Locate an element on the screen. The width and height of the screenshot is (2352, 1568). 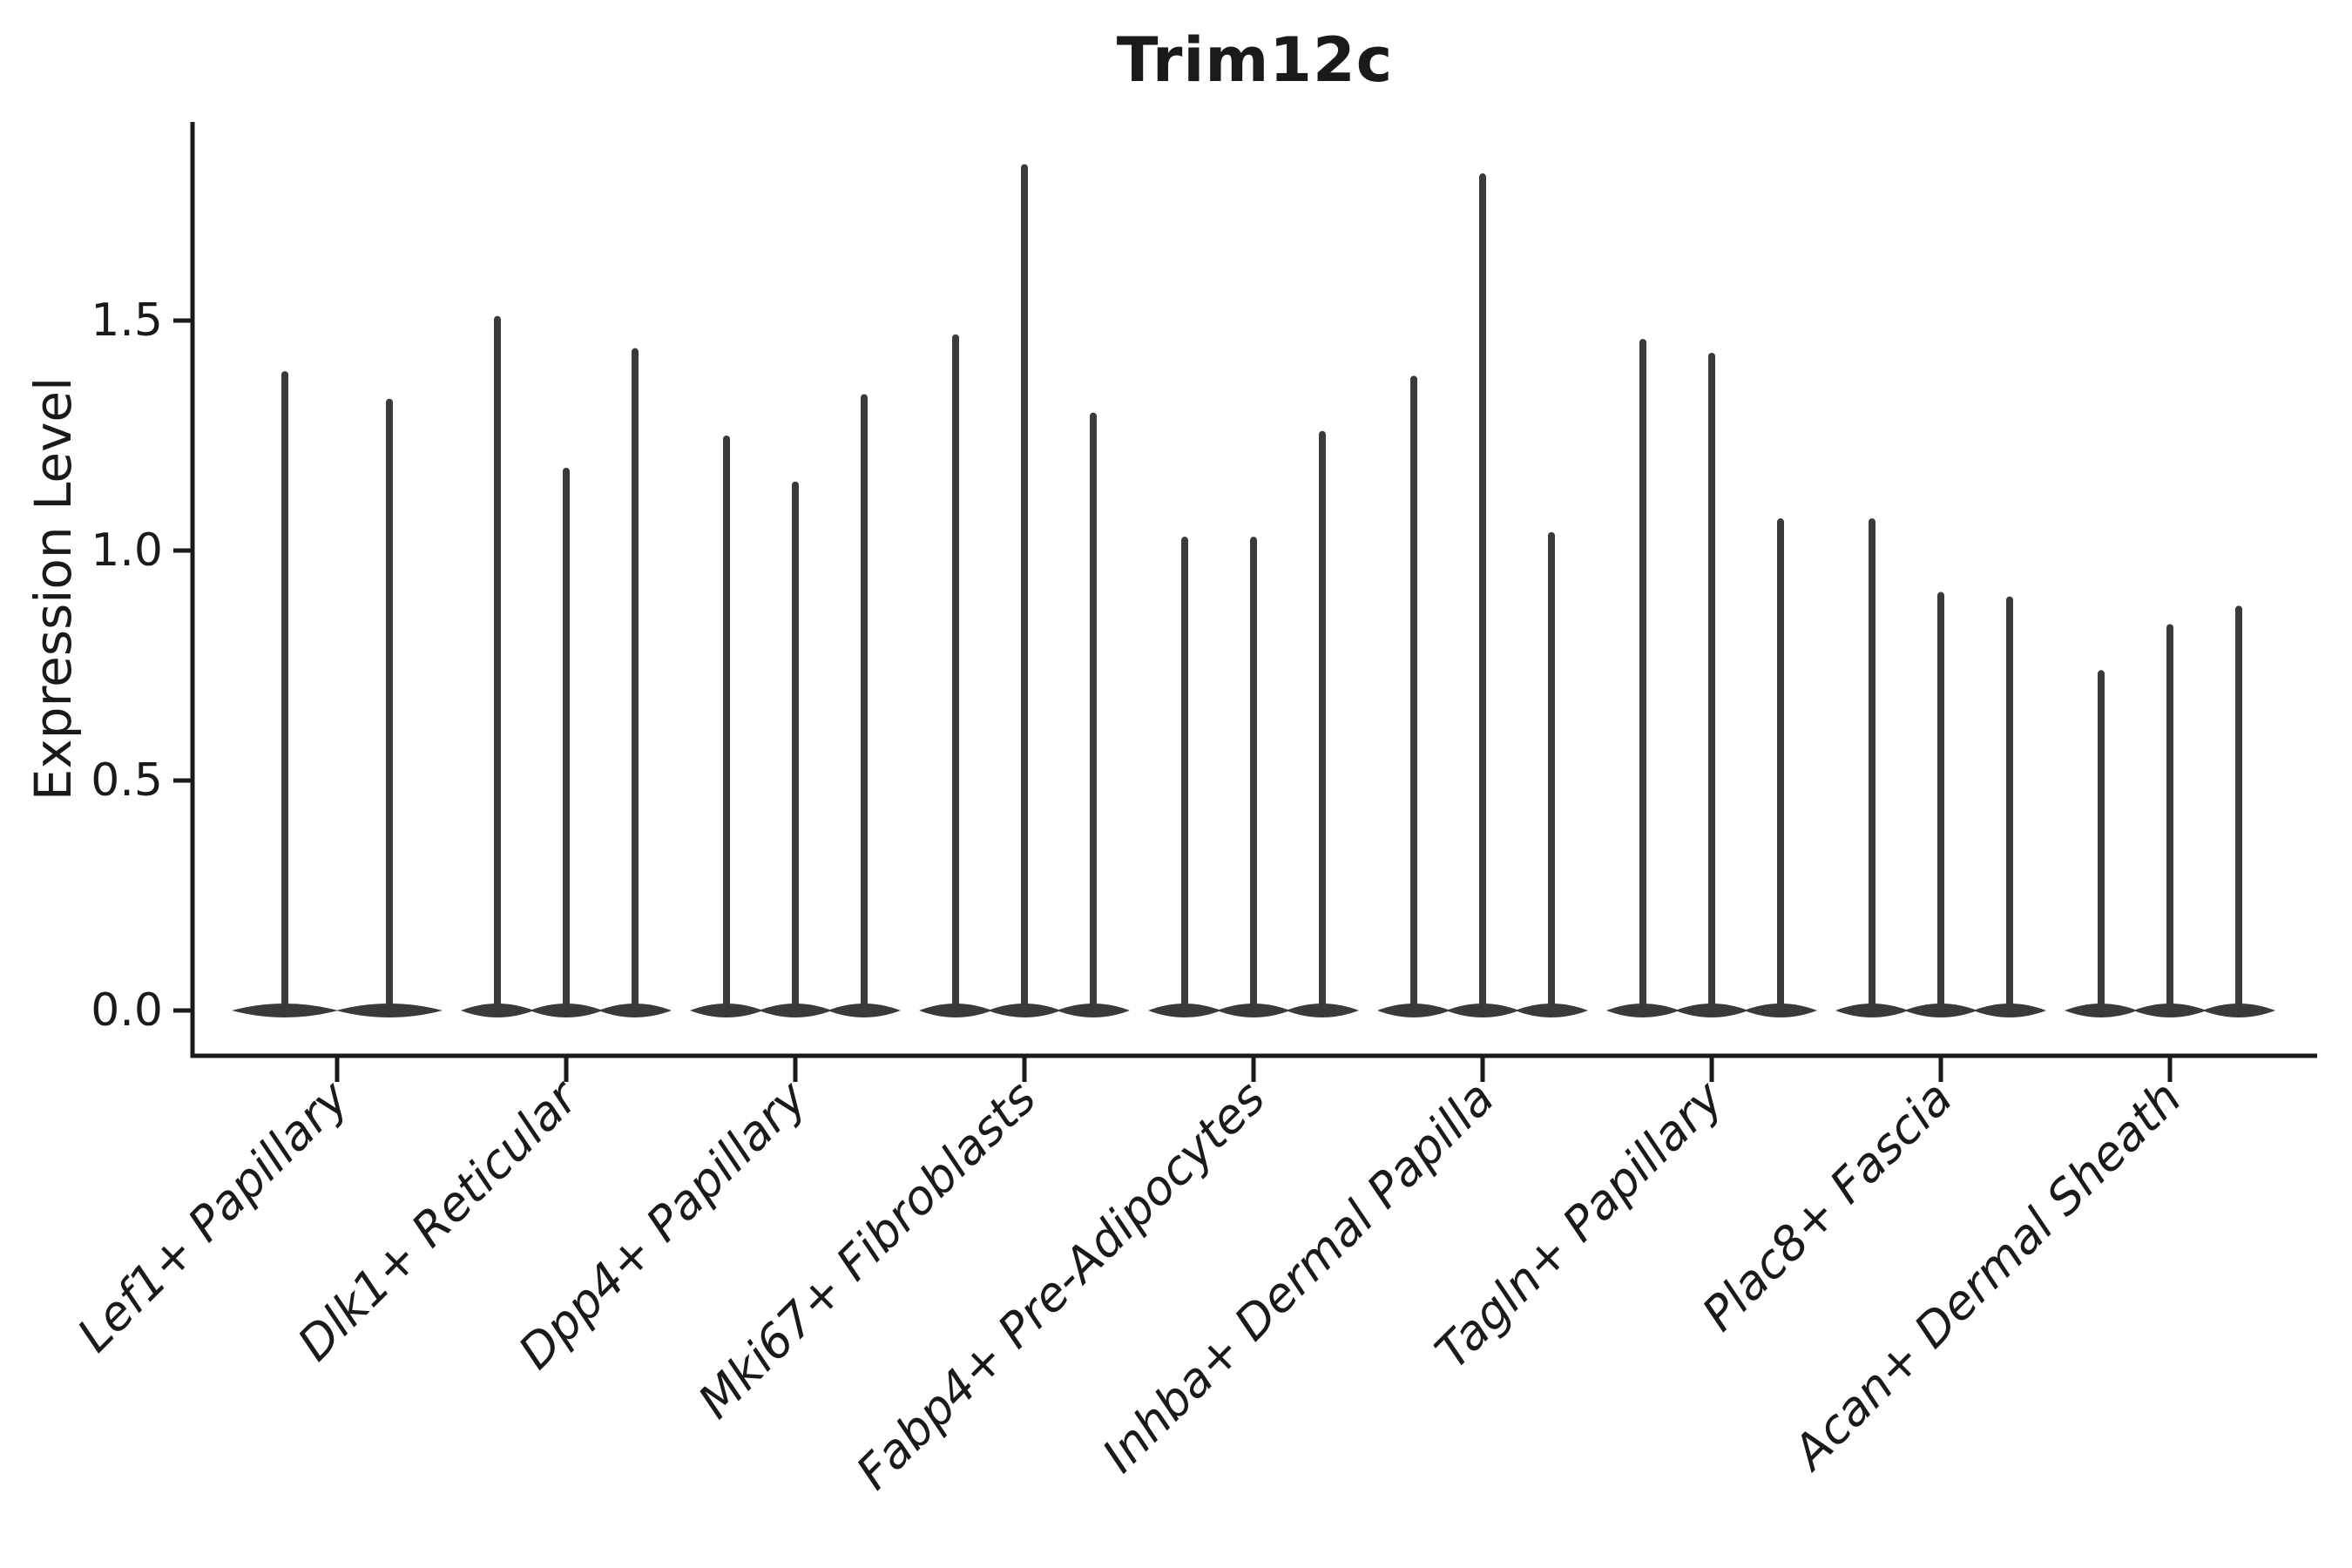
y-tick-label: 0.5 is located at coordinates (127, 780).